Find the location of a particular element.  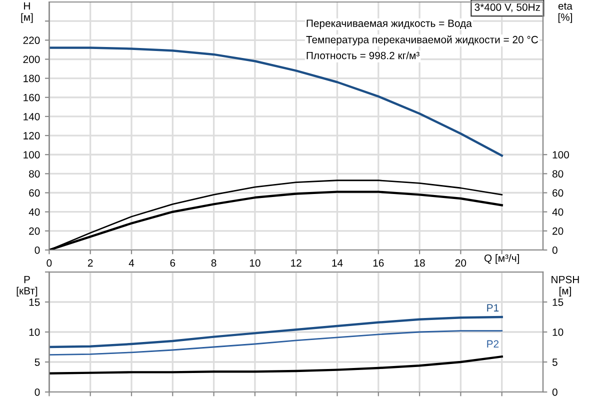

y-tick-label: 40 is located at coordinates (34, 212).